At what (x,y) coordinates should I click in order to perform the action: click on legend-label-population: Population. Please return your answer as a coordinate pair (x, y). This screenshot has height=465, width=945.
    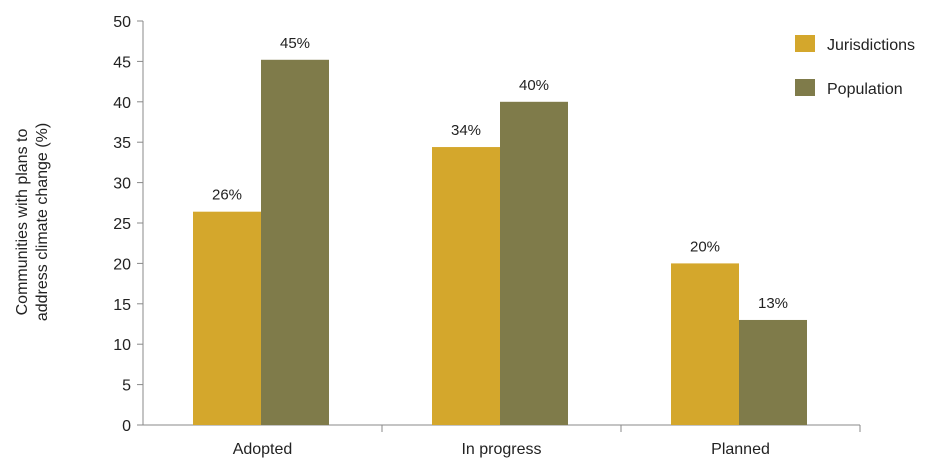
    Looking at the image, I should click on (865, 89).